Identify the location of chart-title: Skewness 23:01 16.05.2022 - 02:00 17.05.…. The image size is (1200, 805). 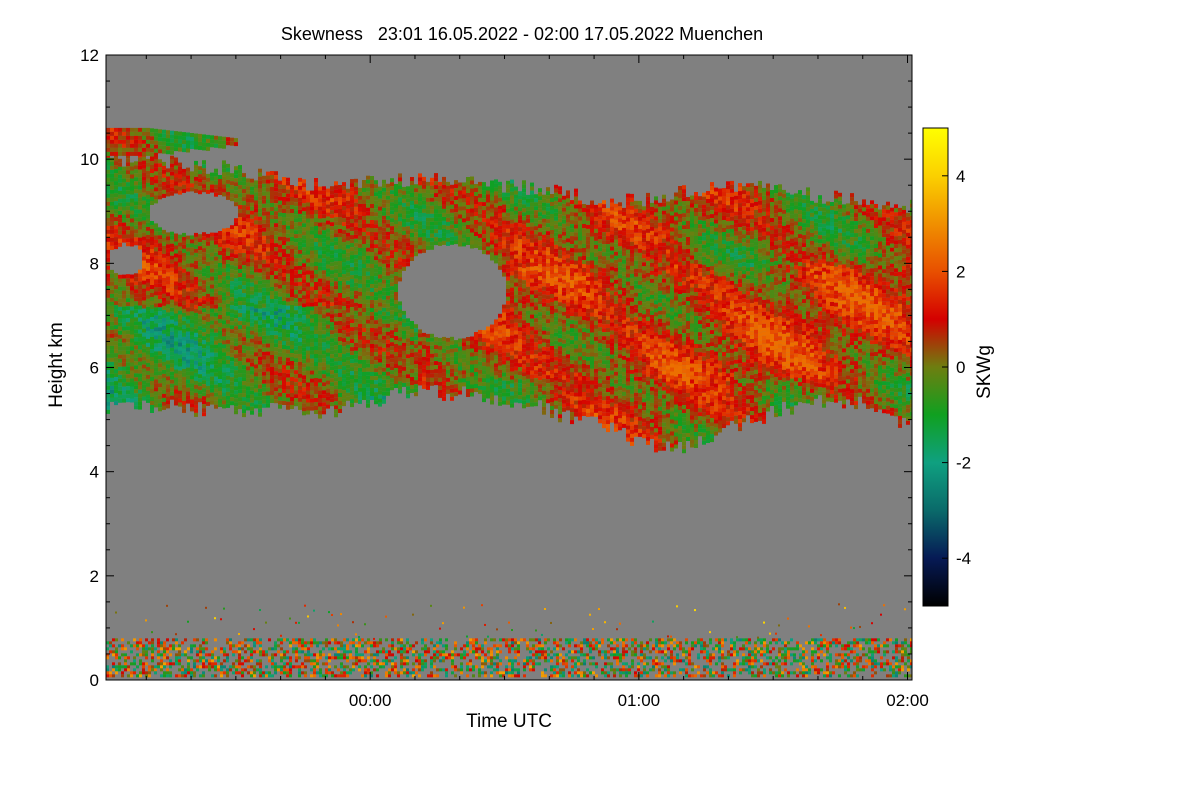
(522, 34).